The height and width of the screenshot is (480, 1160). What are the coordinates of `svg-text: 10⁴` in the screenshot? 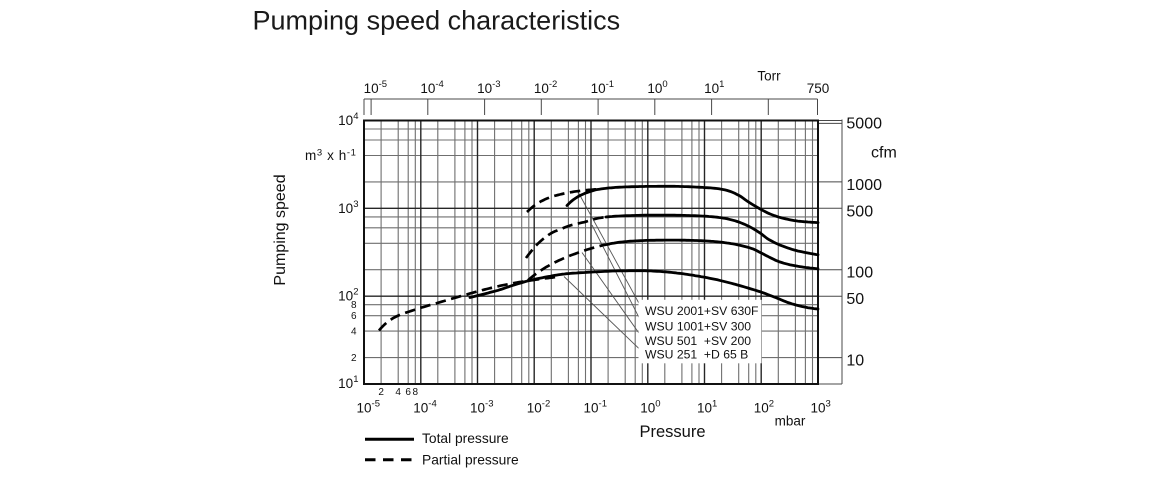 It's located at (348, 119).